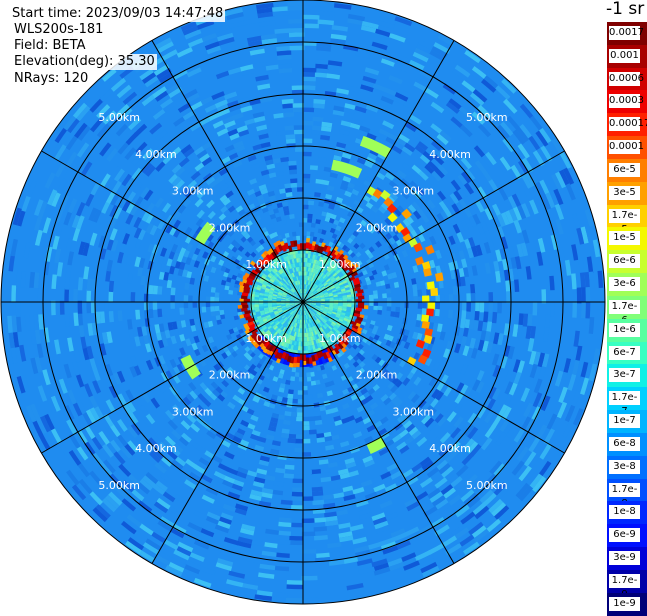 Image resolution: width=647 pixels, height=616 pixels. What do you see at coordinates (119, 117) in the screenshot?
I see `range-label: 5.00km` at bounding box center [119, 117].